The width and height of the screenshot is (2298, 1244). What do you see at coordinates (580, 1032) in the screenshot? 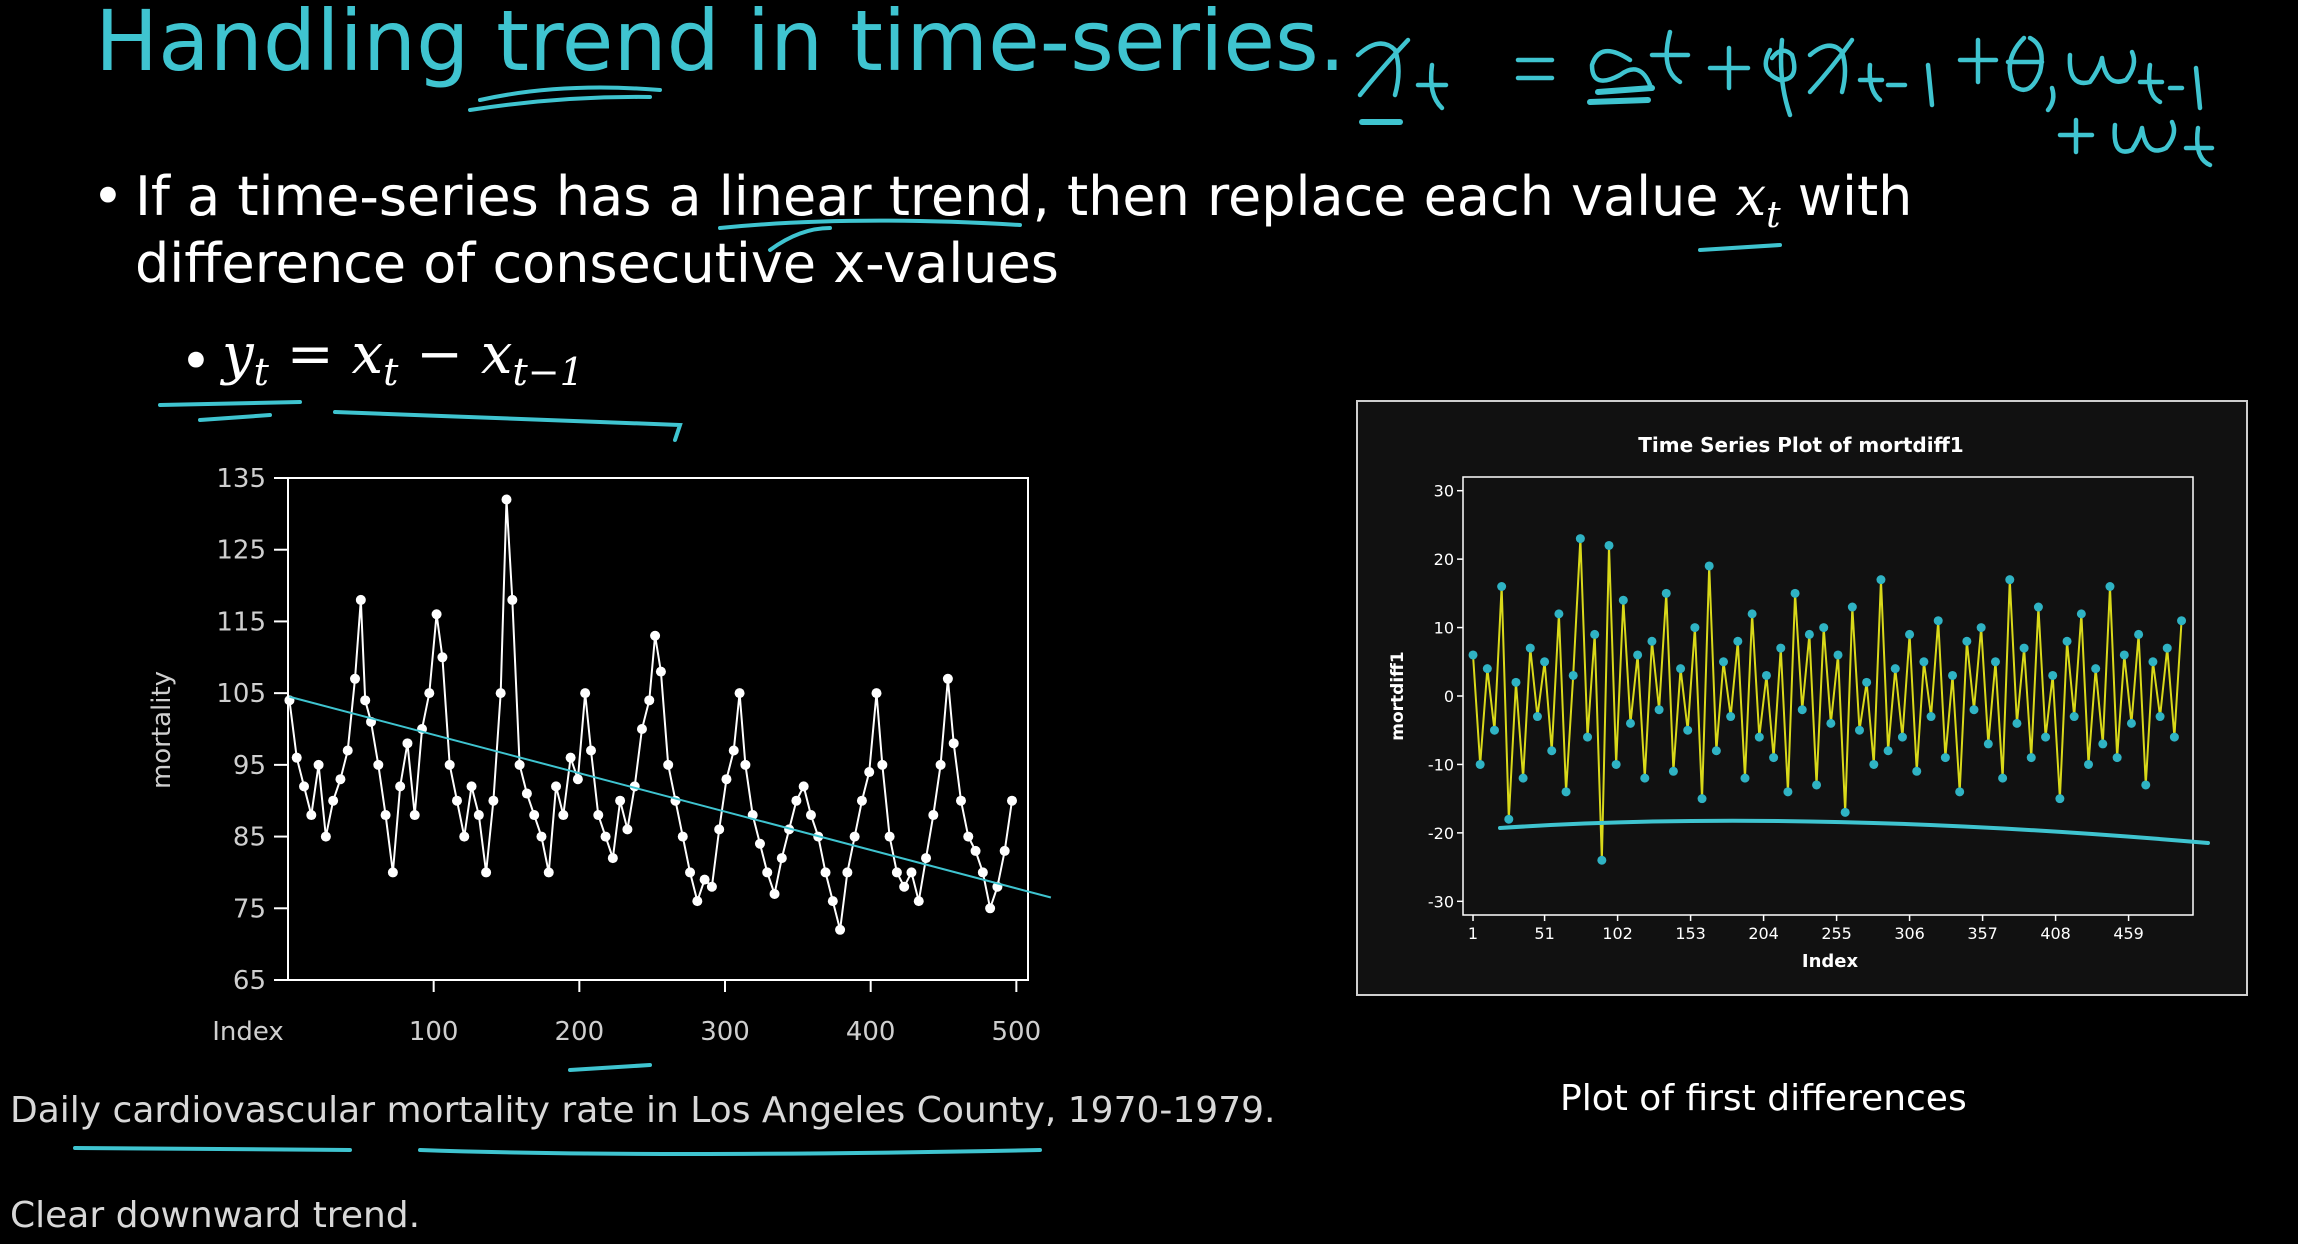
I see `x-tick-label: 200` at bounding box center [580, 1032].